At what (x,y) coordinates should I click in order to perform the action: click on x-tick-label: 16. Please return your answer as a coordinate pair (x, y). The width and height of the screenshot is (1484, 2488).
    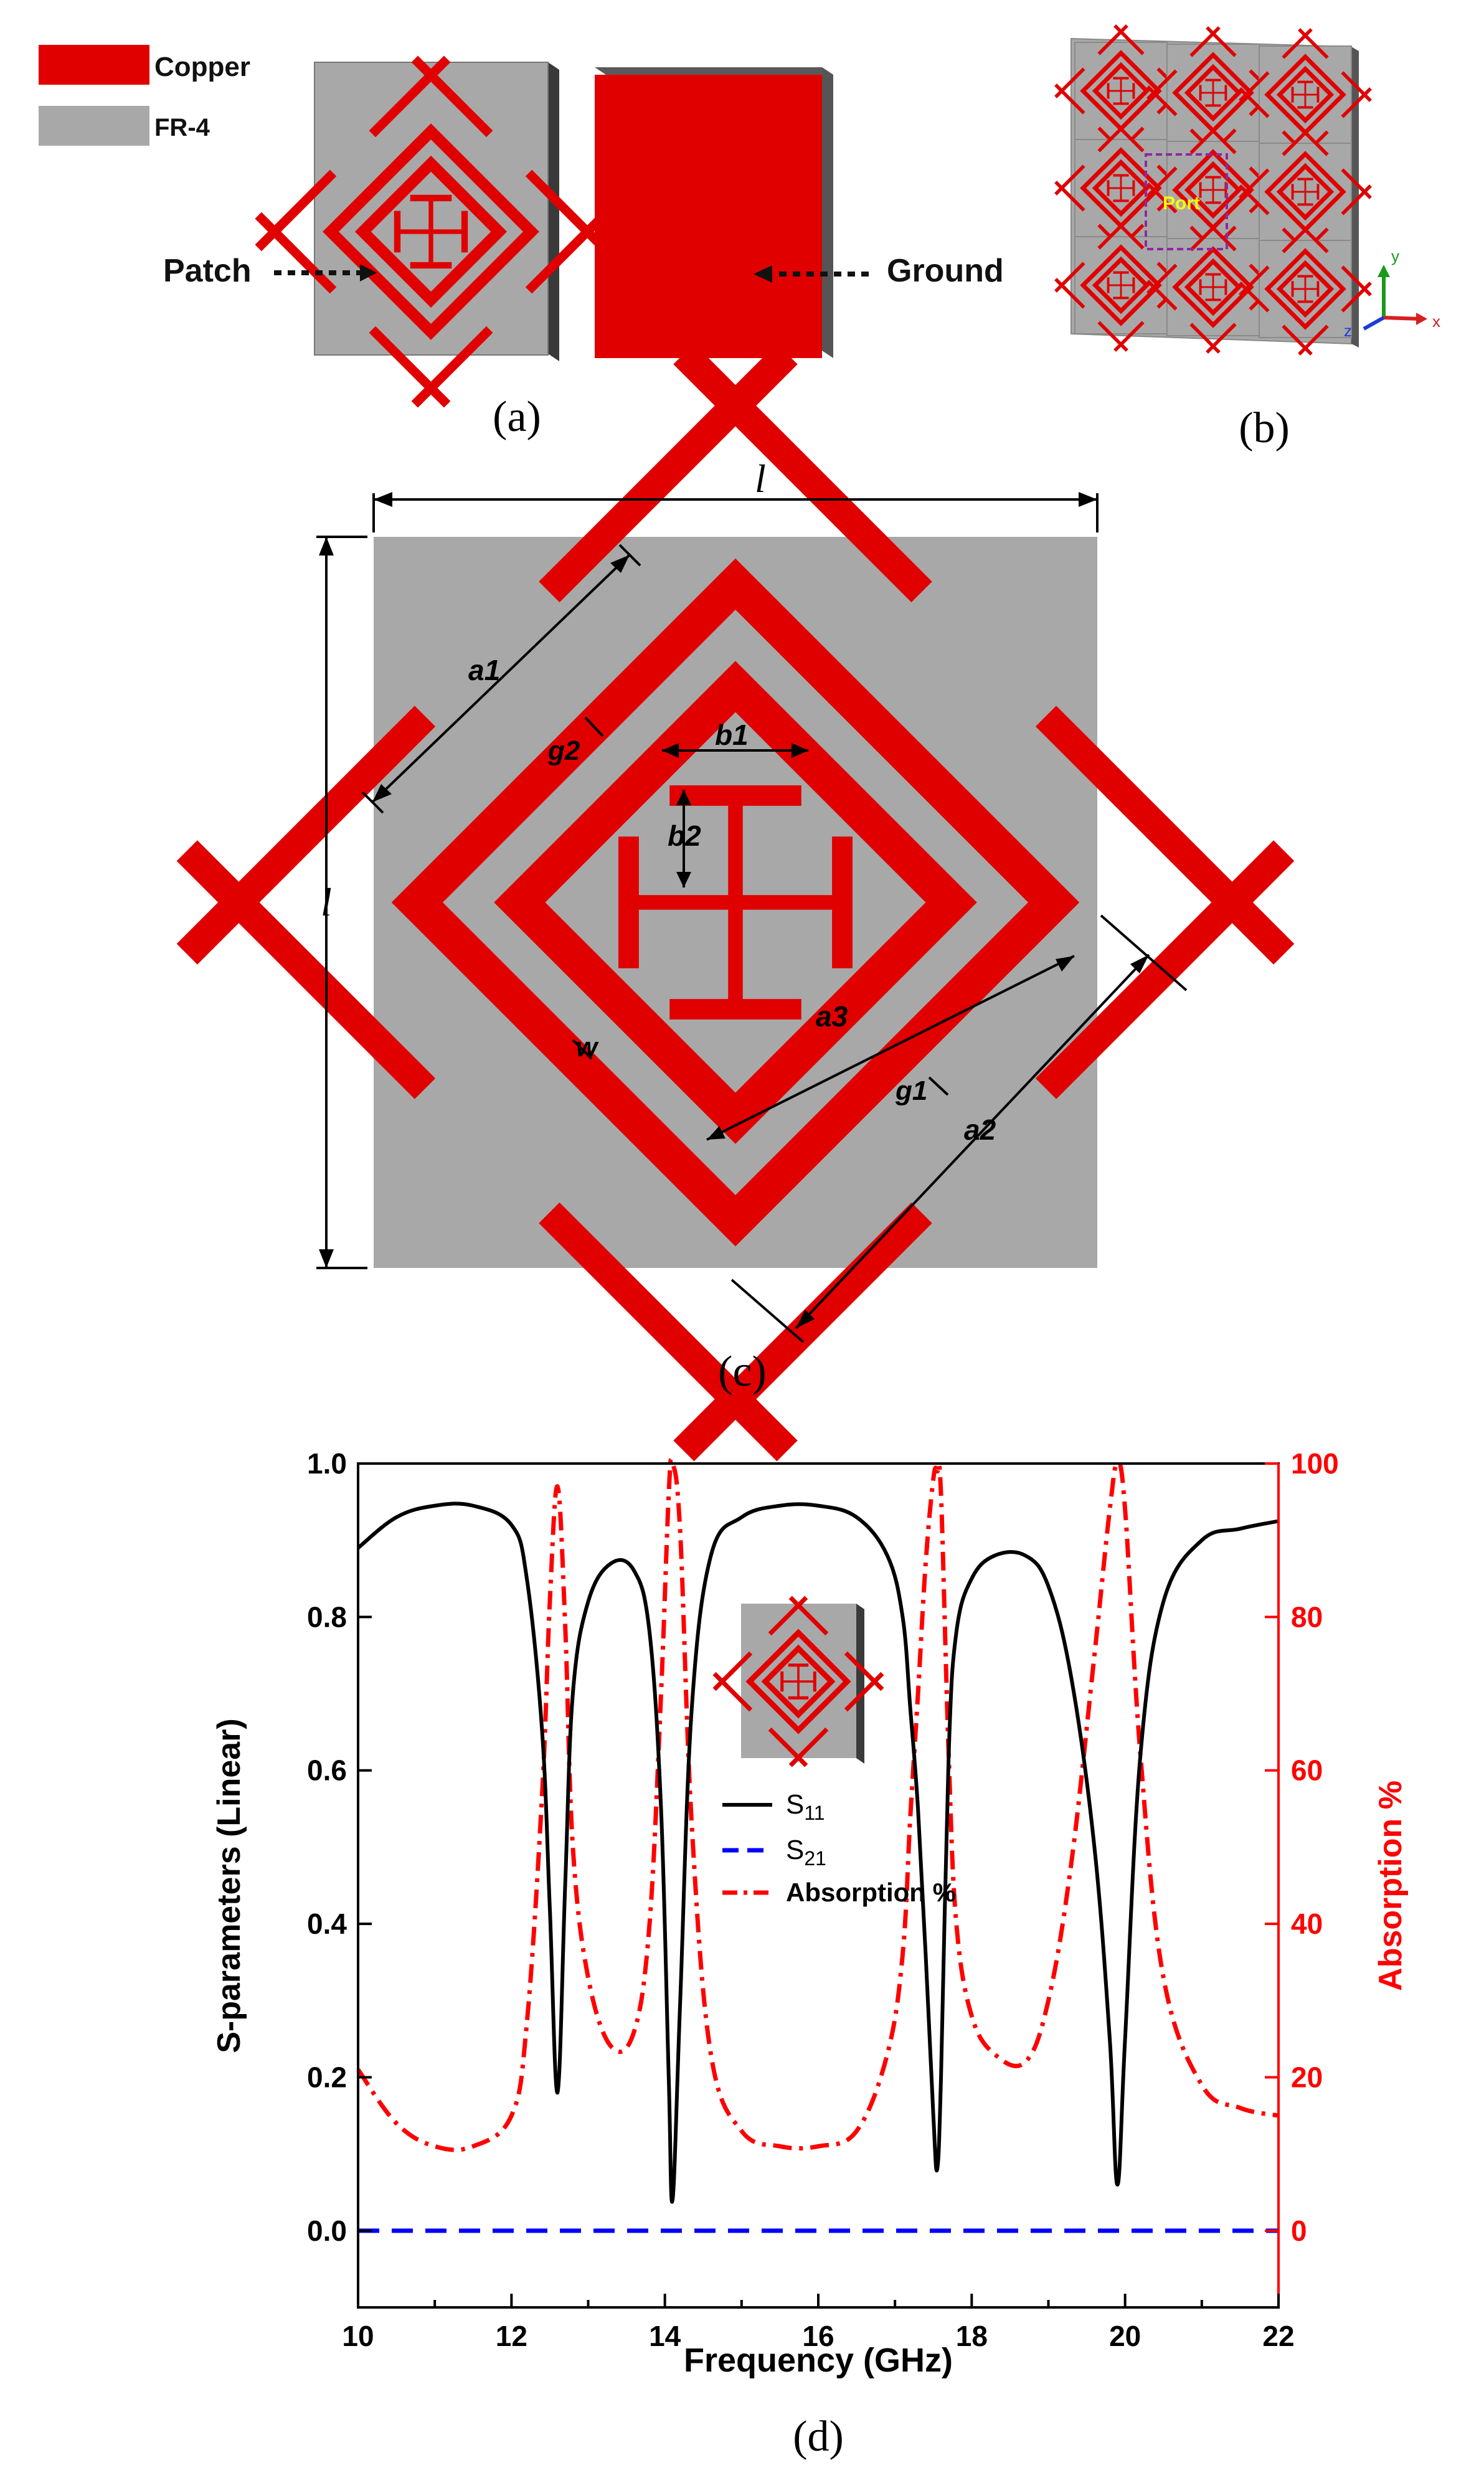
    Looking at the image, I should click on (818, 2336).